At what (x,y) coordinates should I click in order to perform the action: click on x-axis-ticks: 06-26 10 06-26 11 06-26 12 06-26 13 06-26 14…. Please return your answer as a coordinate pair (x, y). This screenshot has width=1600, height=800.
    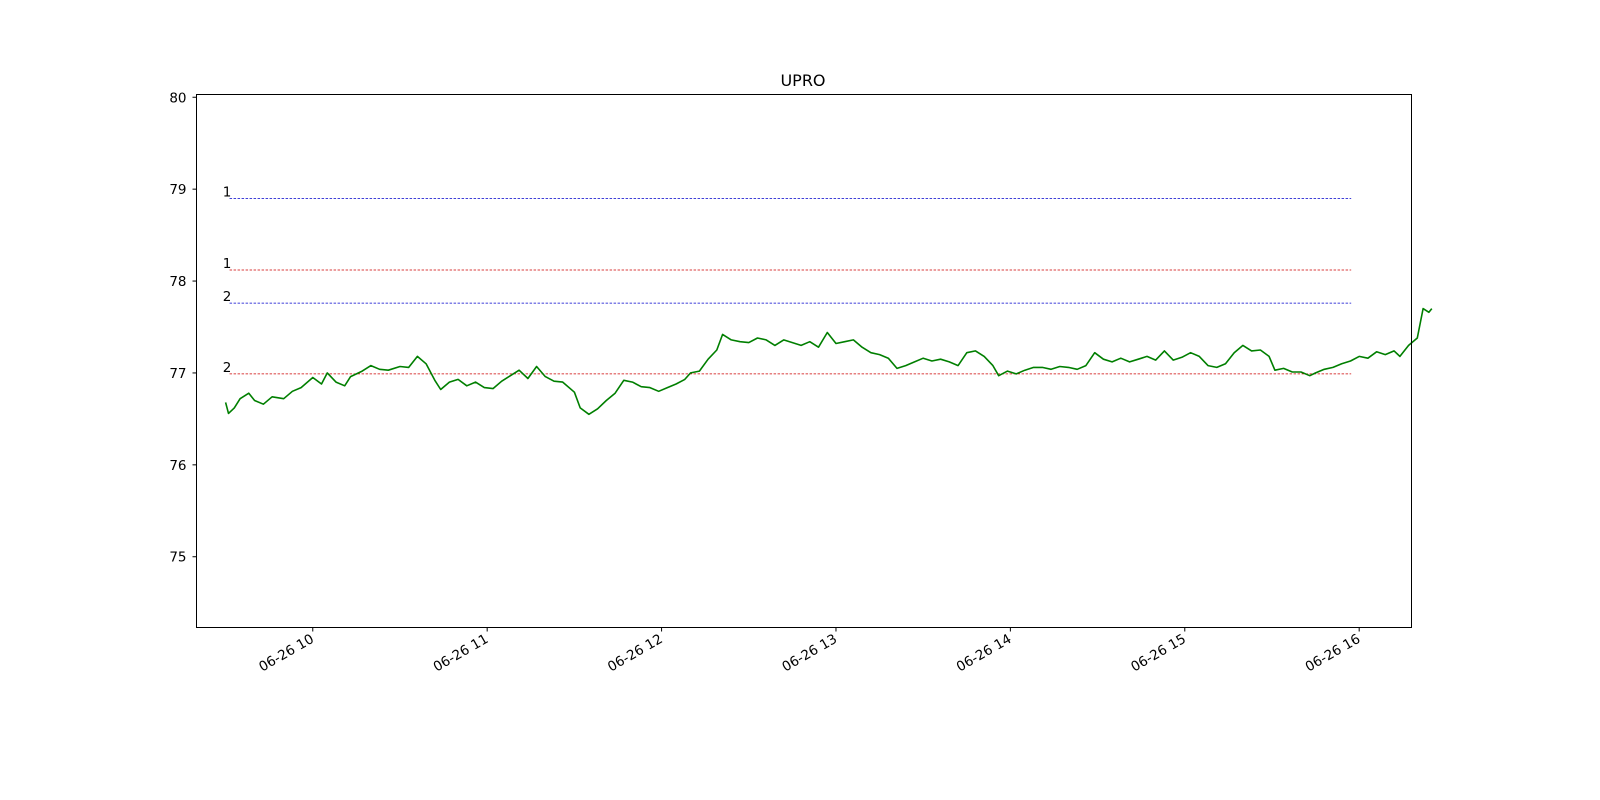
    Looking at the image, I should click on (810, 651).